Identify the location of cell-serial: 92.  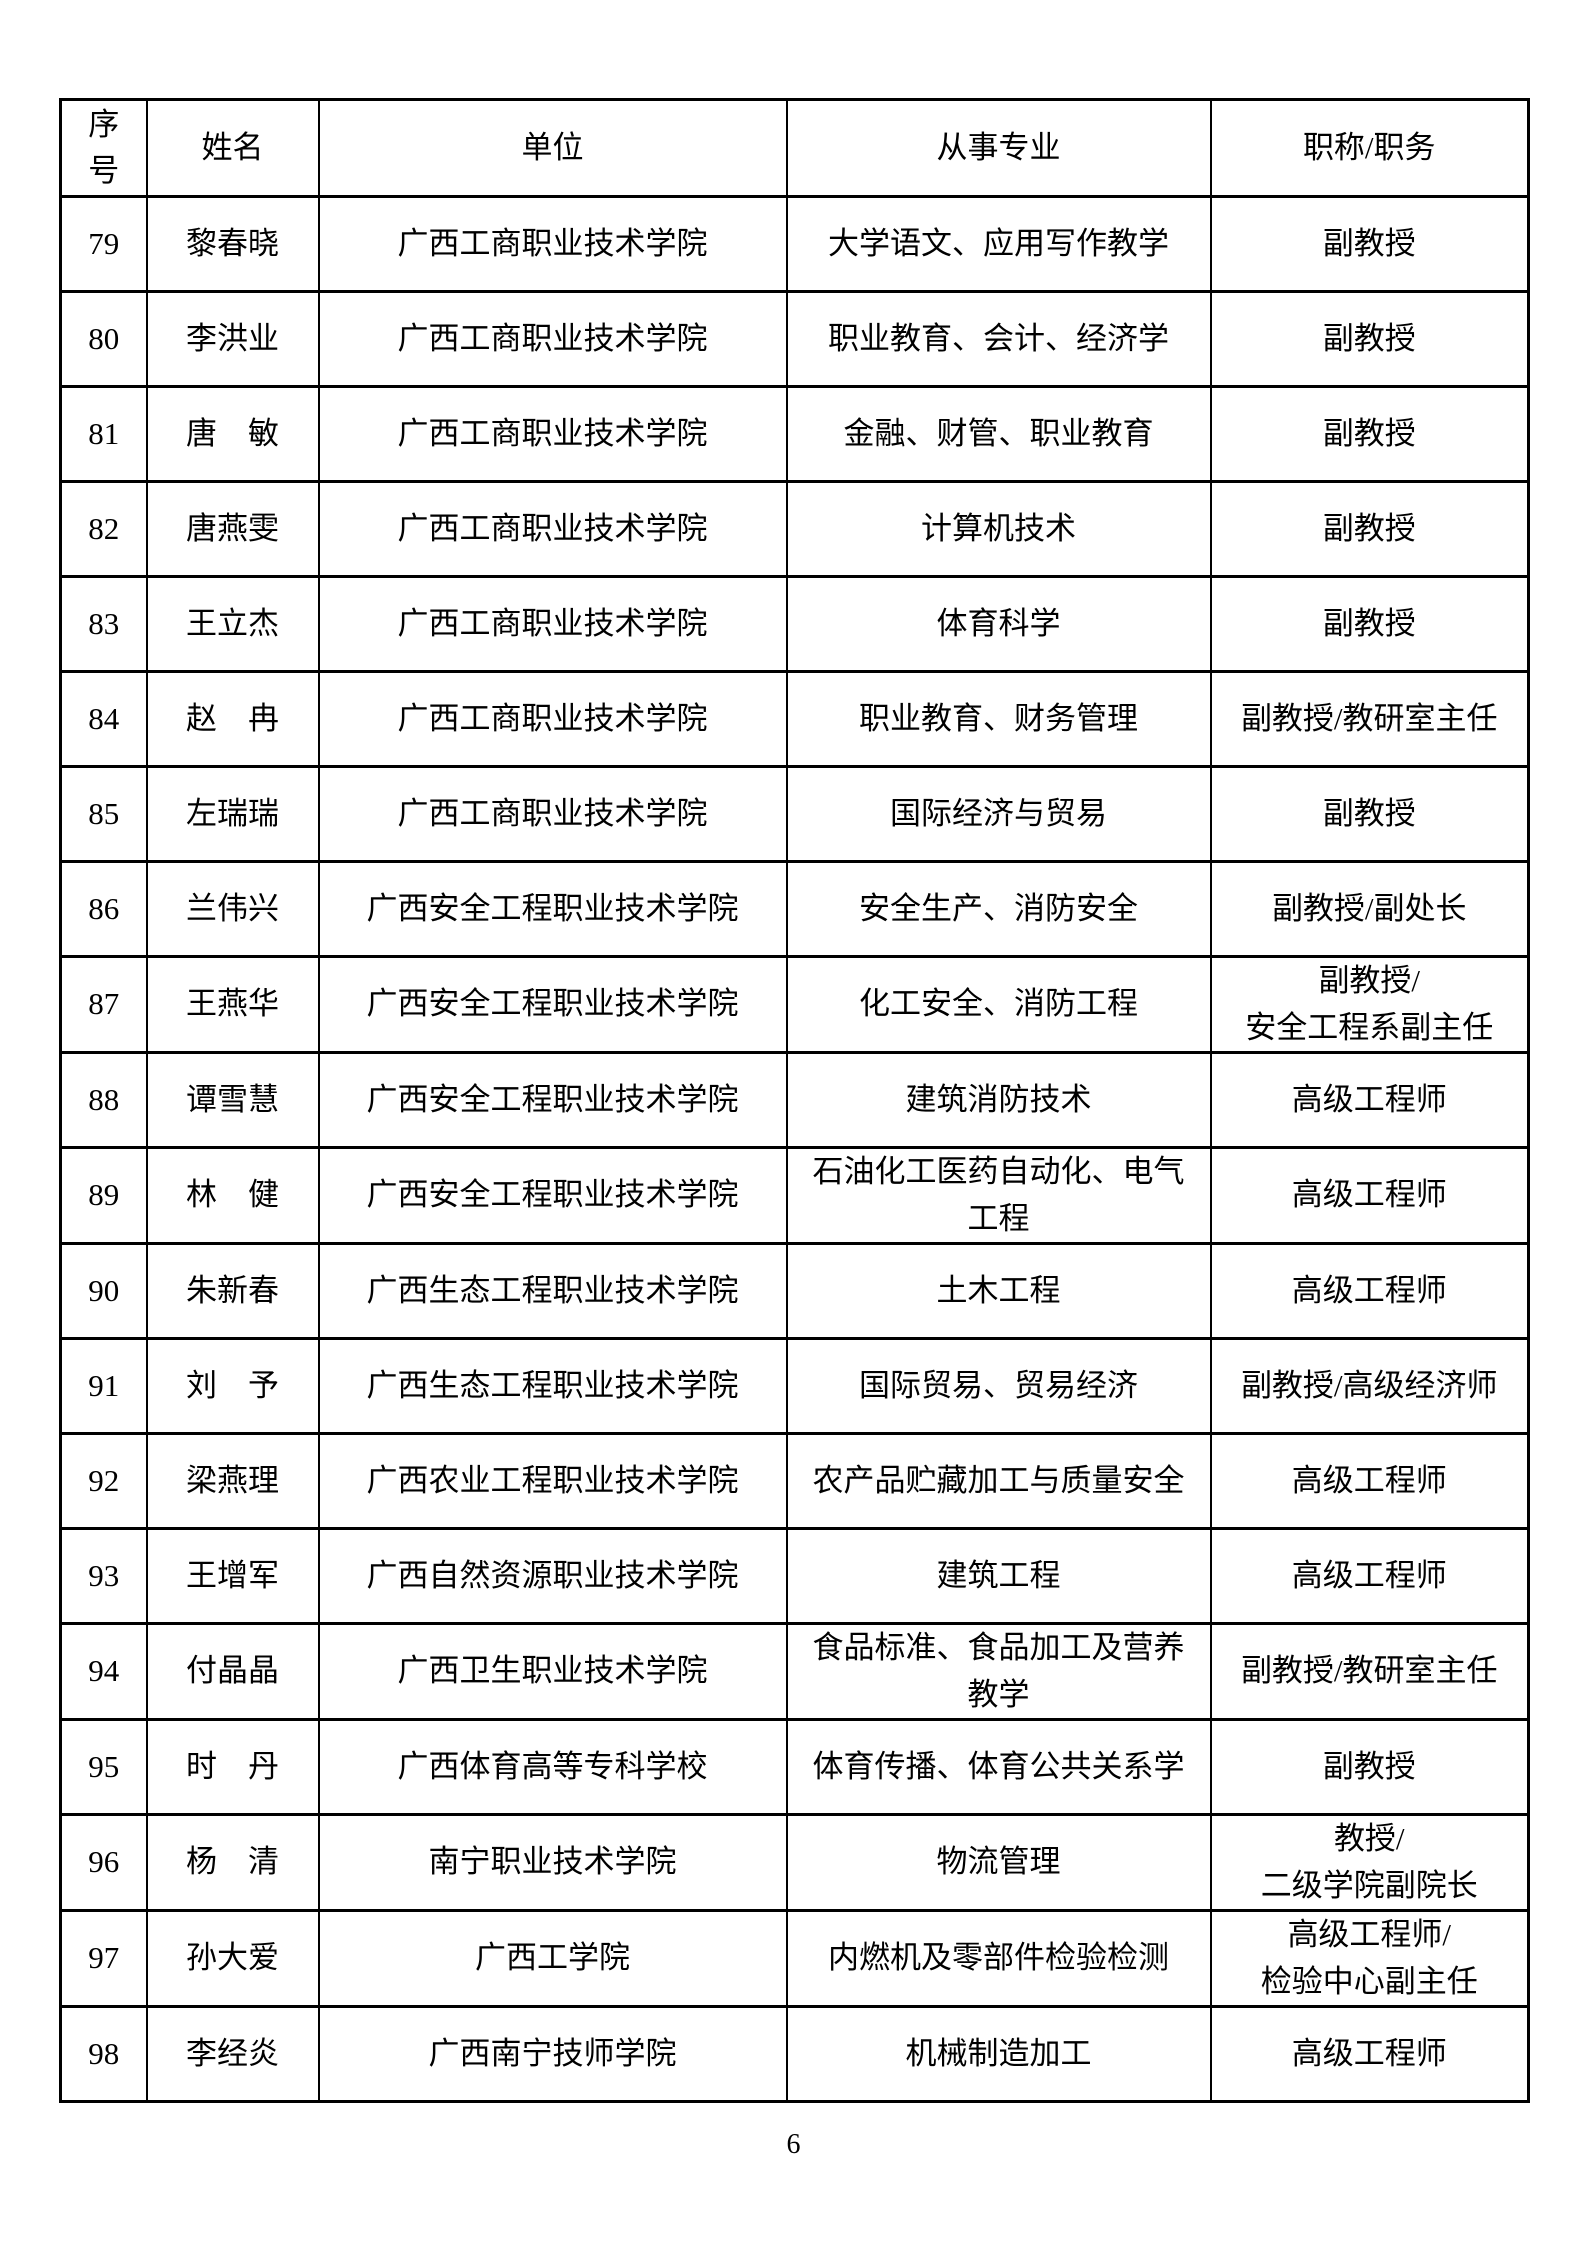
(103, 1481).